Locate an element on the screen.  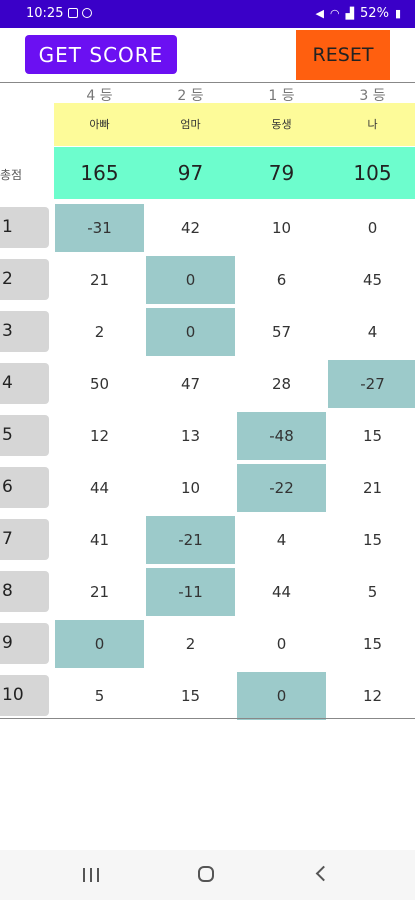
header-divider is located at coordinates (207, 82).